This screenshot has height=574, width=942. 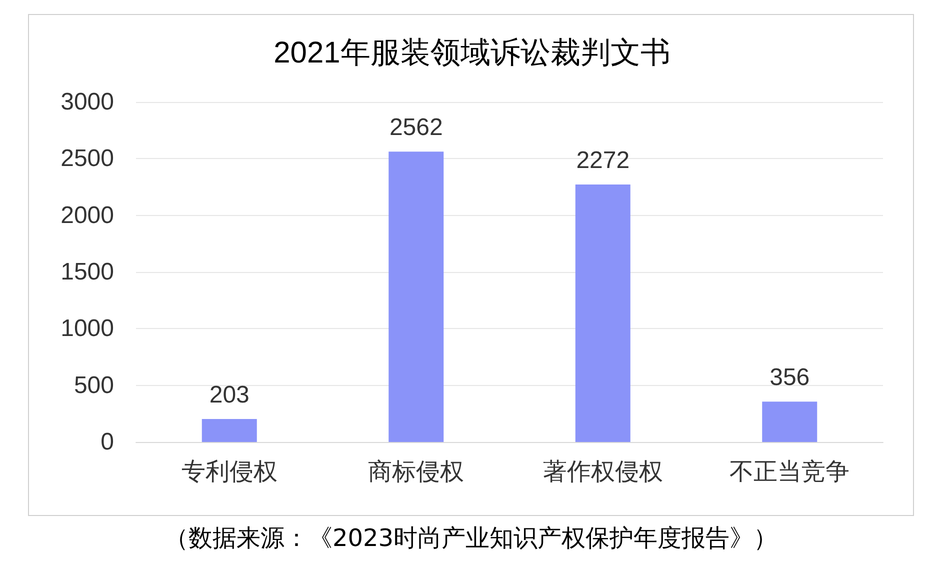 I want to click on data-label: 203, so click(x=229, y=394).